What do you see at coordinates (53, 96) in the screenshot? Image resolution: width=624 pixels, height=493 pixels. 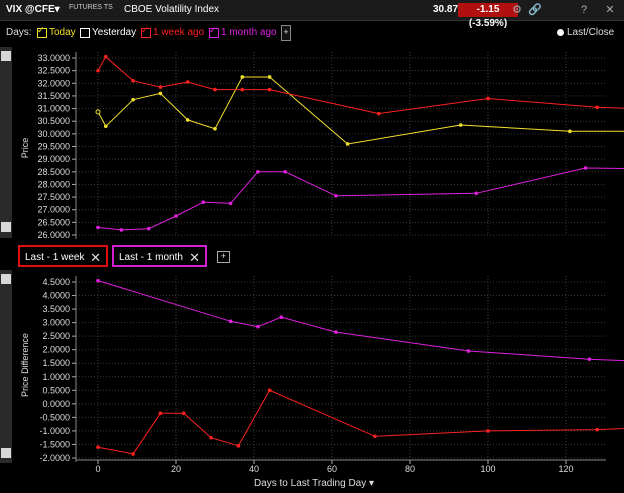 I see `y-tick-label: 31.5000` at bounding box center [53, 96].